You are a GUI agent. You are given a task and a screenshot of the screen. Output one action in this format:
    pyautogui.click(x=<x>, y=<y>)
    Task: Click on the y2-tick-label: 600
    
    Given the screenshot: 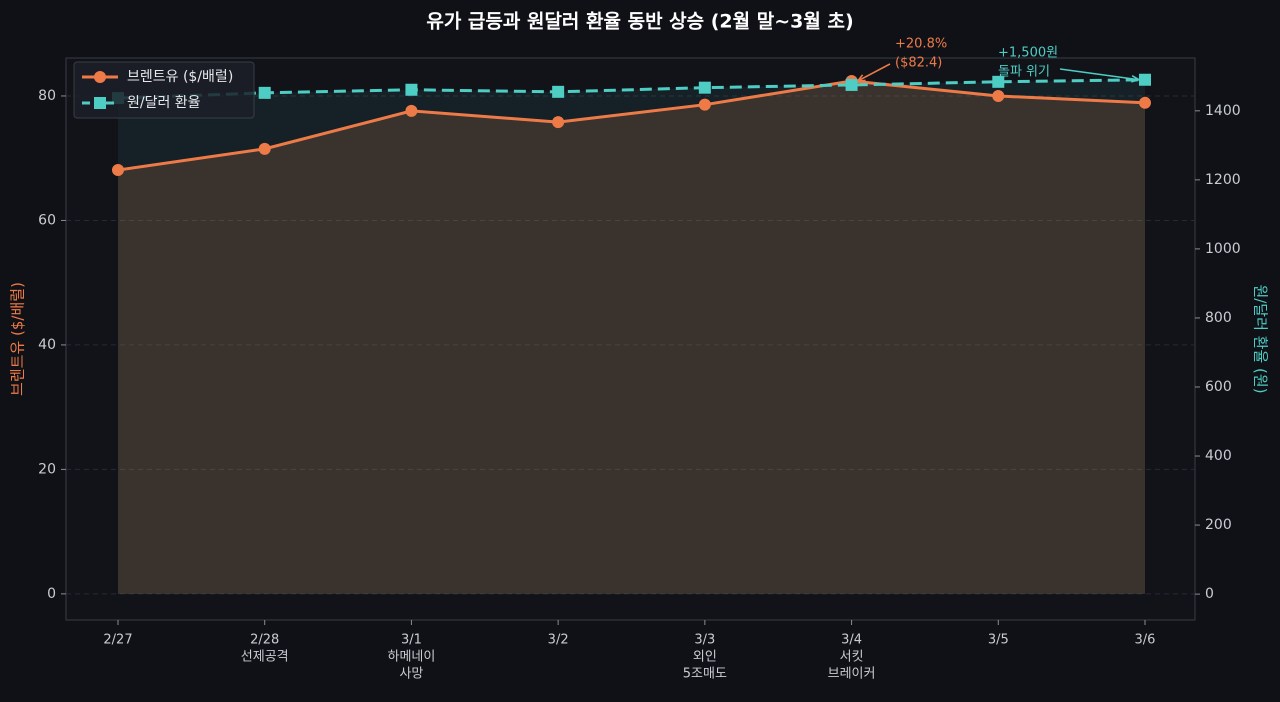 What is the action you would take?
    pyautogui.click(x=1218, y=387)
    